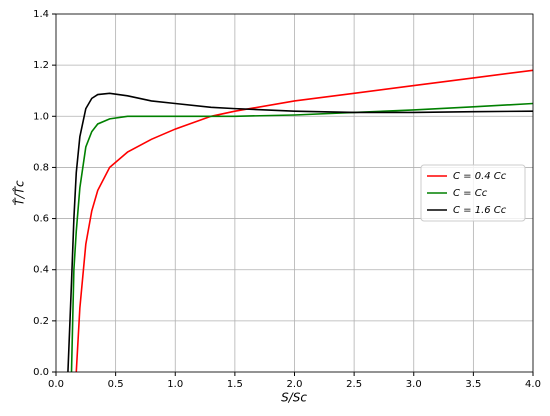 The height and width of the screenshot is (416, 550). Describe the element at coordinates (295, 384) in the screenshot. I see `x-tick-label: 2.0` at that location.